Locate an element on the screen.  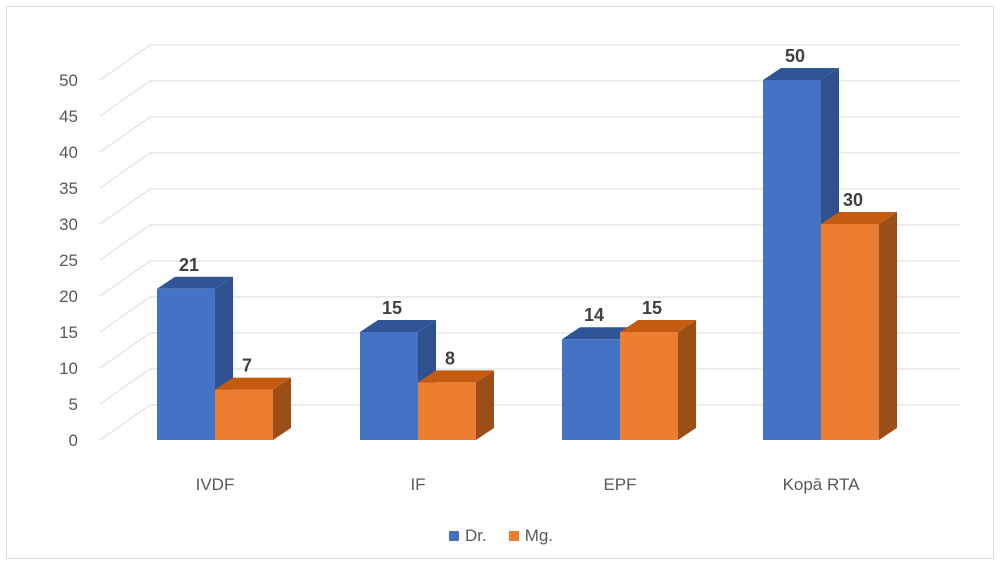
x-axis-categories: IVDF IF EPF Kopā RTA is located at coordinates (528, 484).